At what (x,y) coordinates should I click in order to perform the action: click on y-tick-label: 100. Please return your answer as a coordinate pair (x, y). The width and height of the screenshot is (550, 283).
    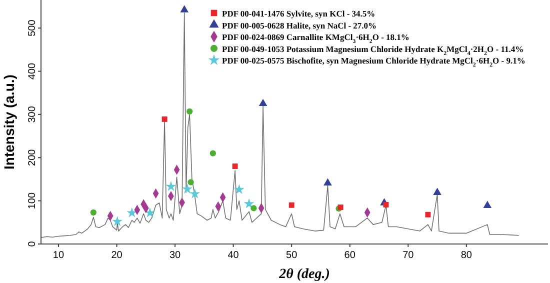
    Looking at the image, I should click on (32, 201).